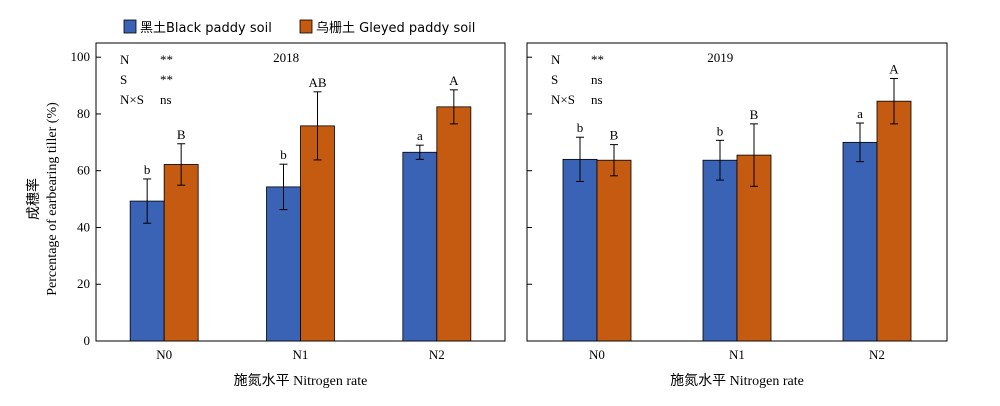 This screenshot has width=1000, height=406. I want to click on y-tick-label-20: 20, so click(83, 283).